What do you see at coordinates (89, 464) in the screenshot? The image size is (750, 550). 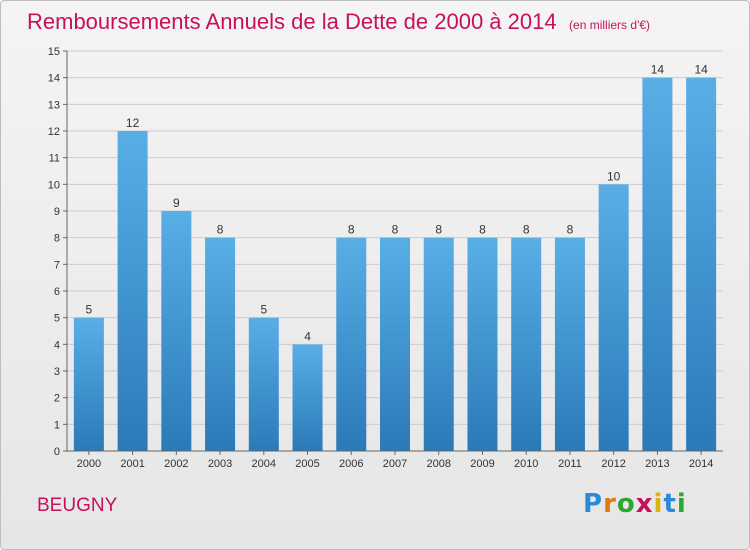 I see `x-tick-label: 2000` at bounding box center [89, 464].